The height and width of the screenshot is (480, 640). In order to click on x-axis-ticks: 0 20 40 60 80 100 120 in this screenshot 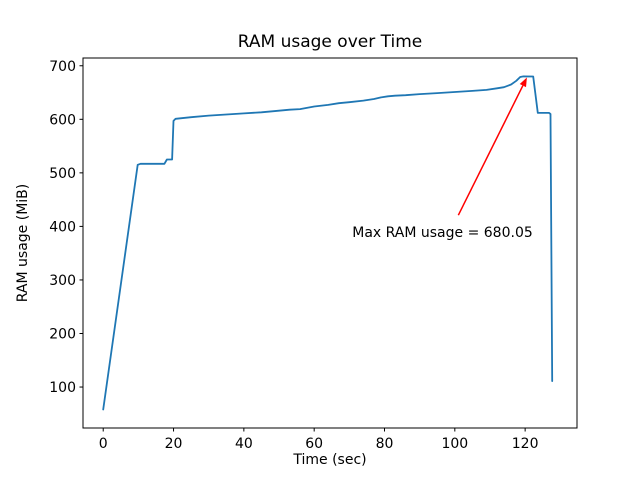, I will do `click(319, 440)`.